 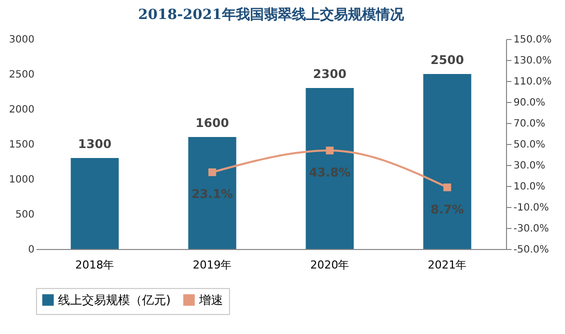 I want to click on y2-tick-label: 70.0%, so click(x=530, y=124).